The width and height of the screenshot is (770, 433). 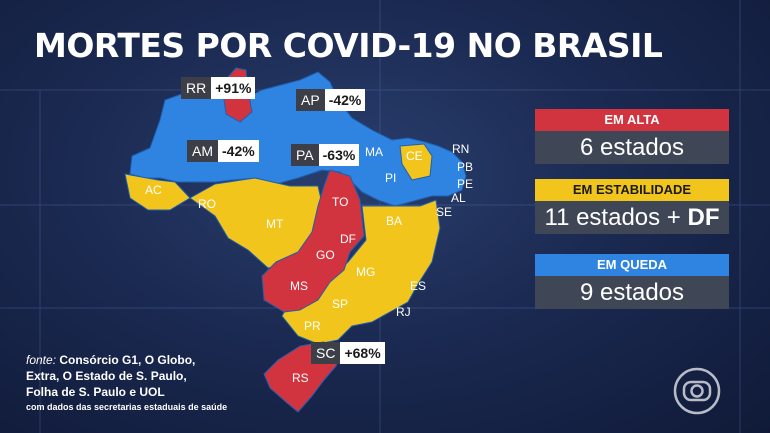 I want to click on label-ro: RO, so click(x=207, y=204).